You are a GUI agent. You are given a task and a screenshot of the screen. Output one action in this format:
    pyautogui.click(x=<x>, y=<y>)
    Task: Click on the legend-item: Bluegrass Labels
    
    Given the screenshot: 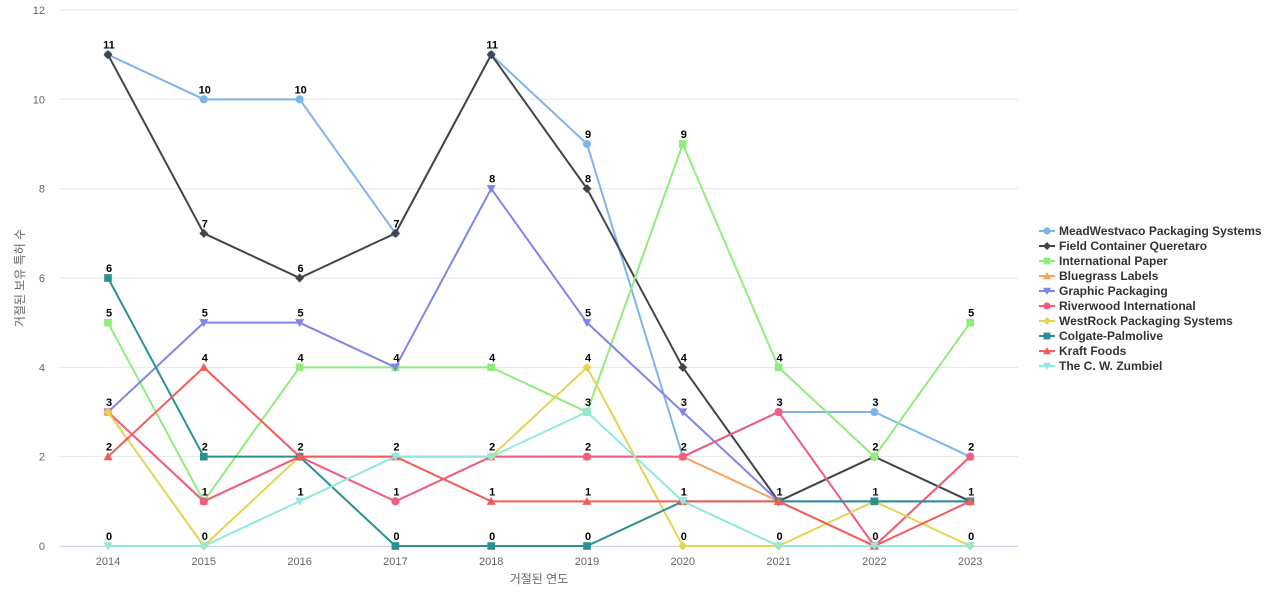 What is the action you would take?
    pyautogui.click(x=1099, y=276)
    